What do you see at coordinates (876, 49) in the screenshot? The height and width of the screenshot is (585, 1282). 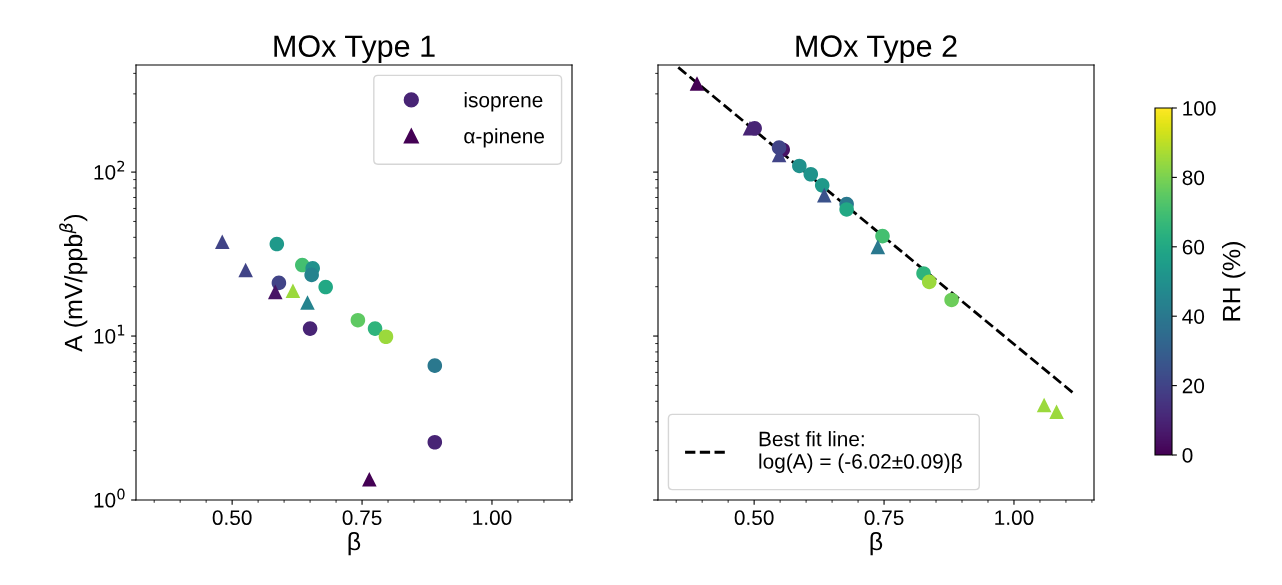 I see `chart-title: MOx Type 2` at bounding box center [876, 49].